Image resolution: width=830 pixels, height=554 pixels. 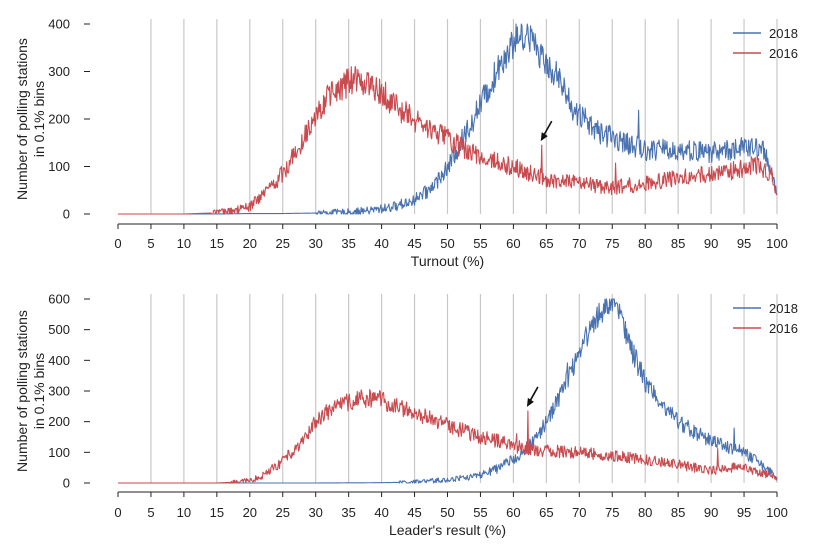 What do you see at coordinates (765, 43) in the screenshot?
I see `top-chart-legend: 2018 2016` at bounding box center [765, 43].